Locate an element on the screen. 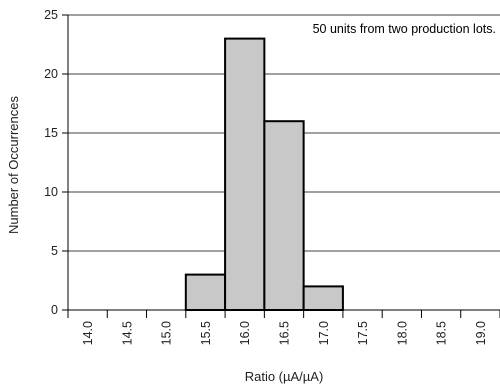  x-tick-label: 18.5 is located at coordinates (442, 333).